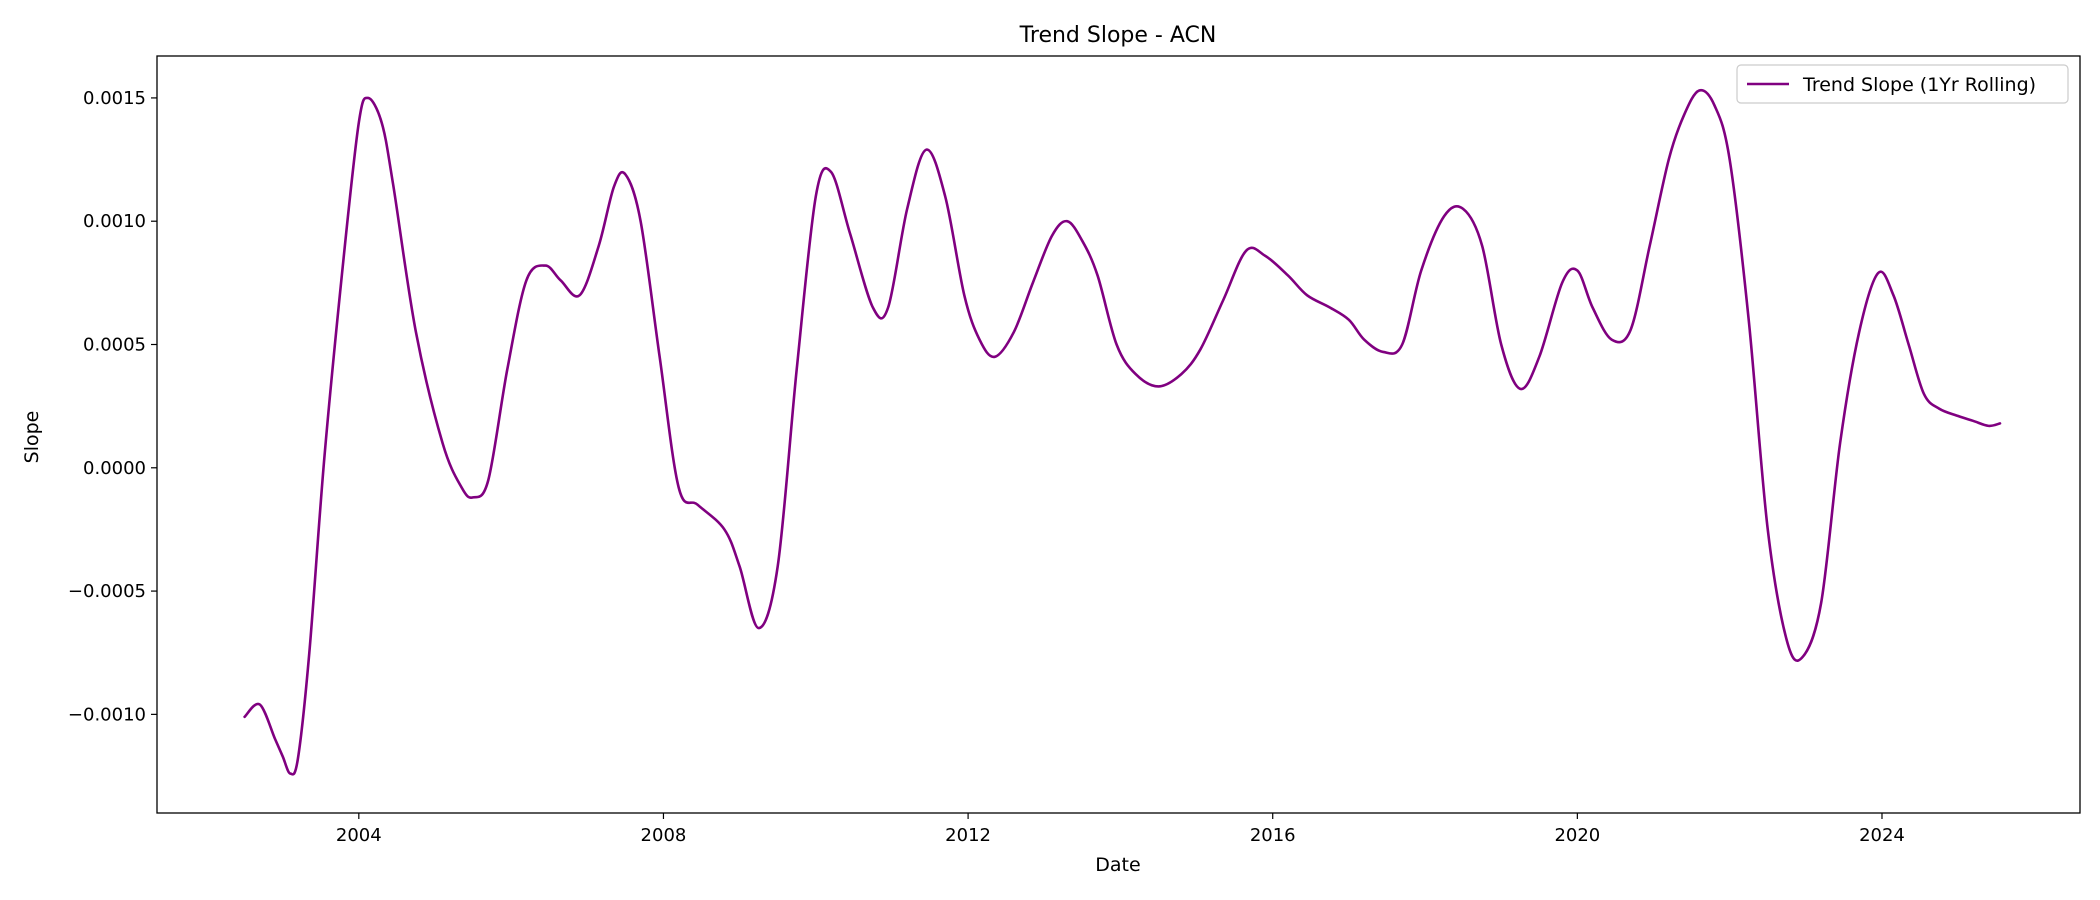 Image resolution: width=2100 pixels, height=900 pixels. I want to click on x-tick-label: 2004, so click(359, 835).